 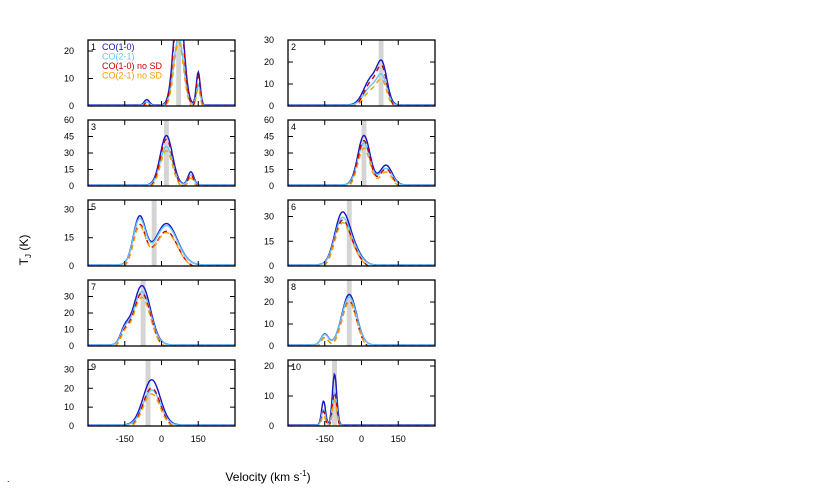 I want to click on panel-number: 1, so click(x=93, y=47).